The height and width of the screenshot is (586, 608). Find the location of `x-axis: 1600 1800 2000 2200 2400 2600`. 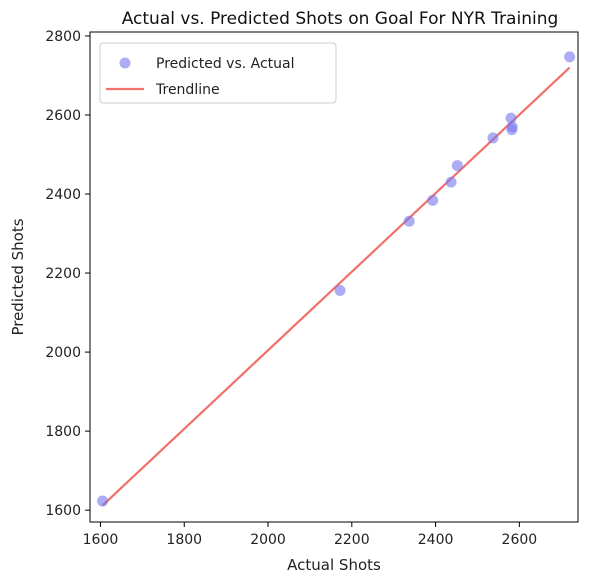

x-axis: 1600 1800 2000 2200 2400 2600 is located at coordinates (310, 535).